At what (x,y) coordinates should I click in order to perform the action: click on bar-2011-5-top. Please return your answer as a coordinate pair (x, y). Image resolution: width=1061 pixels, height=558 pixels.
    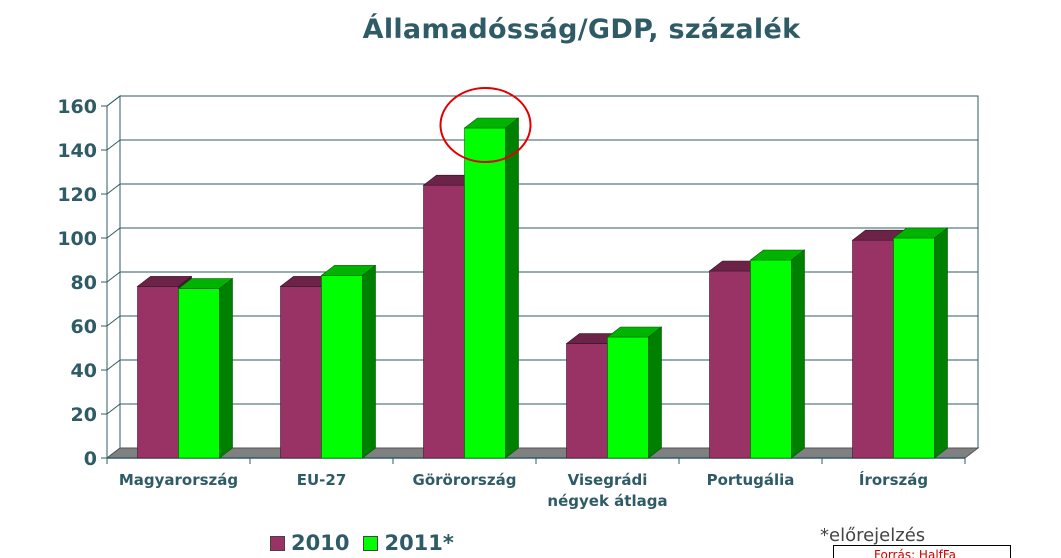
    Looking at the image, I should click on (920, 233).